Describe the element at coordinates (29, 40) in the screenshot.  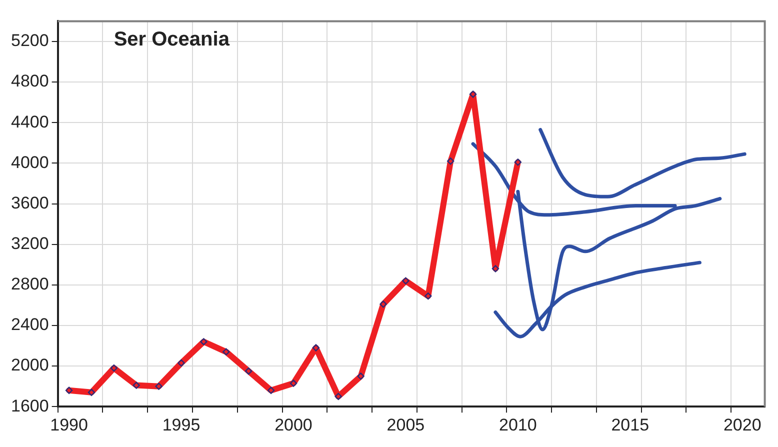
I see `y-tick-label: 5200` at that location.